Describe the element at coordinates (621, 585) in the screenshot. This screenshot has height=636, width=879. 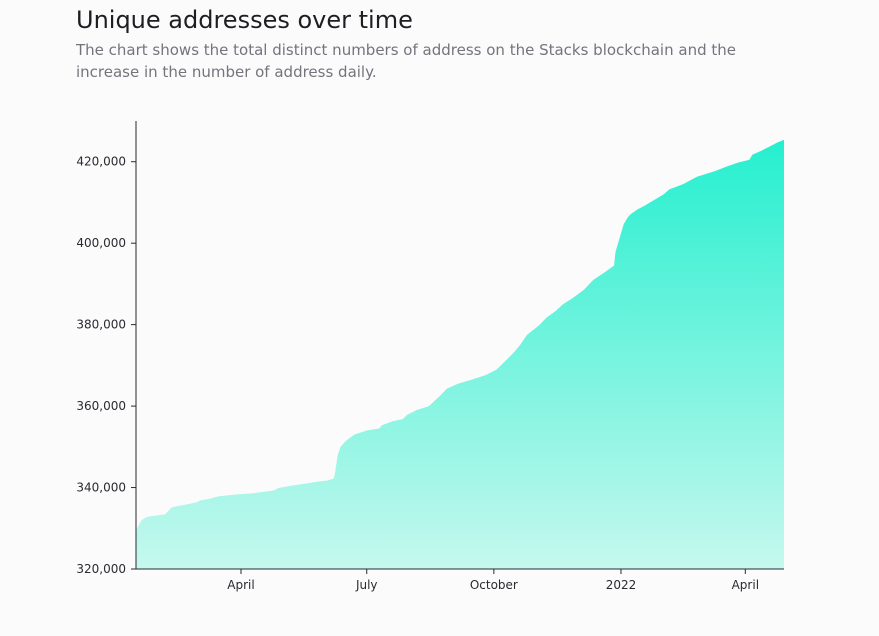
I see `x-tick-label: 2022` at that location.